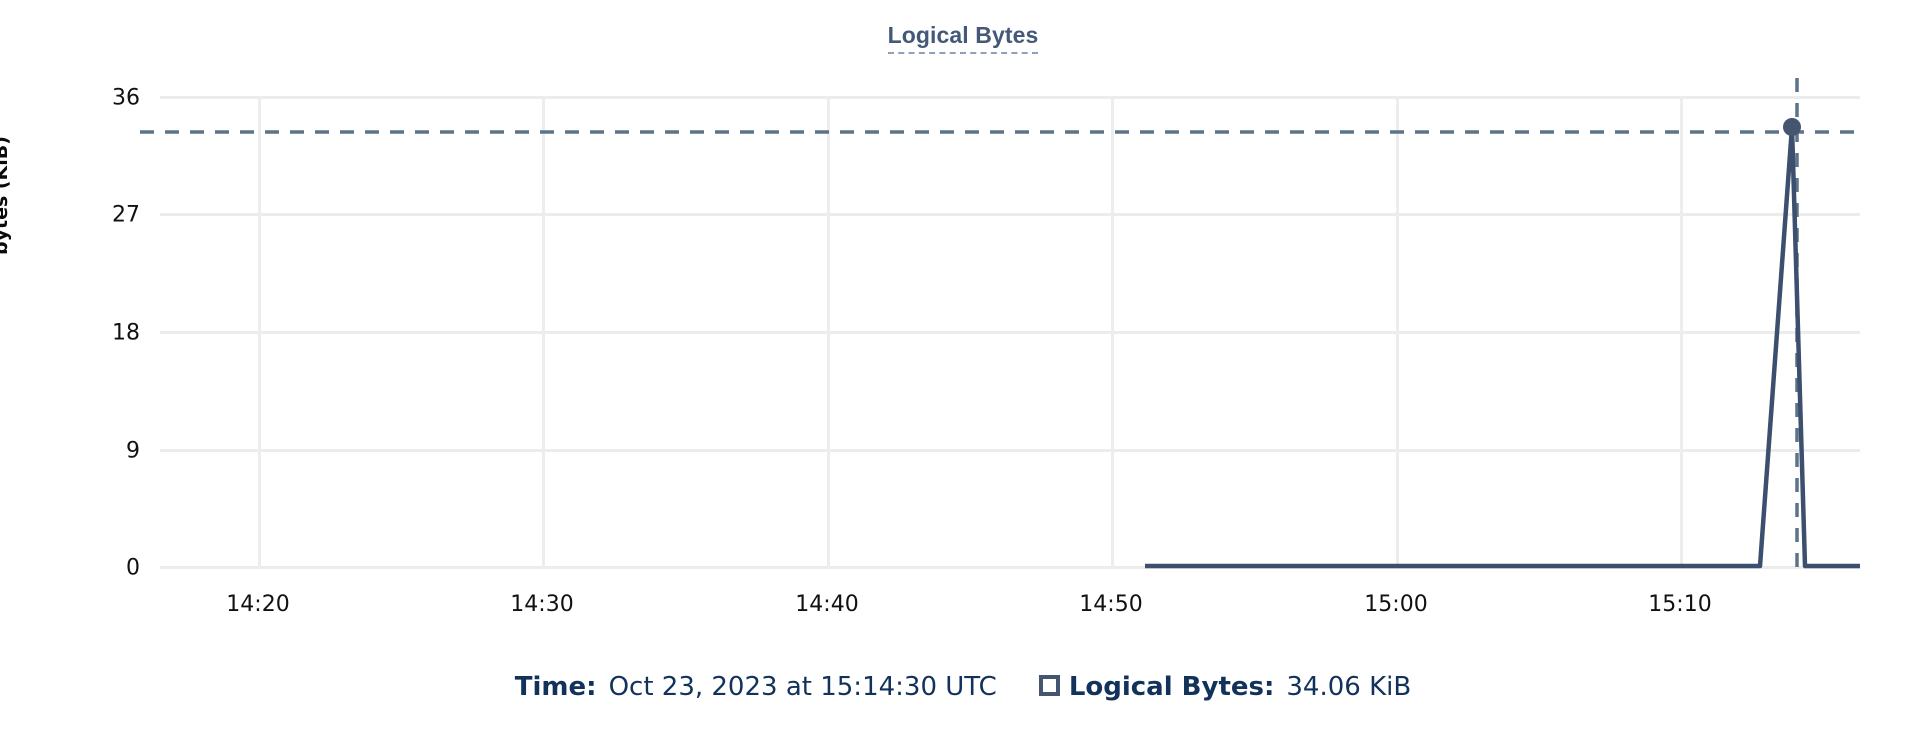 The width and height of the screenshot is (1926, 756). Describe the element at coordinates (963, 612) in the screenshot. I see `x-axis-ticks: 14:20 14:30 14:40 14:50 15:00 15:10` at that location.